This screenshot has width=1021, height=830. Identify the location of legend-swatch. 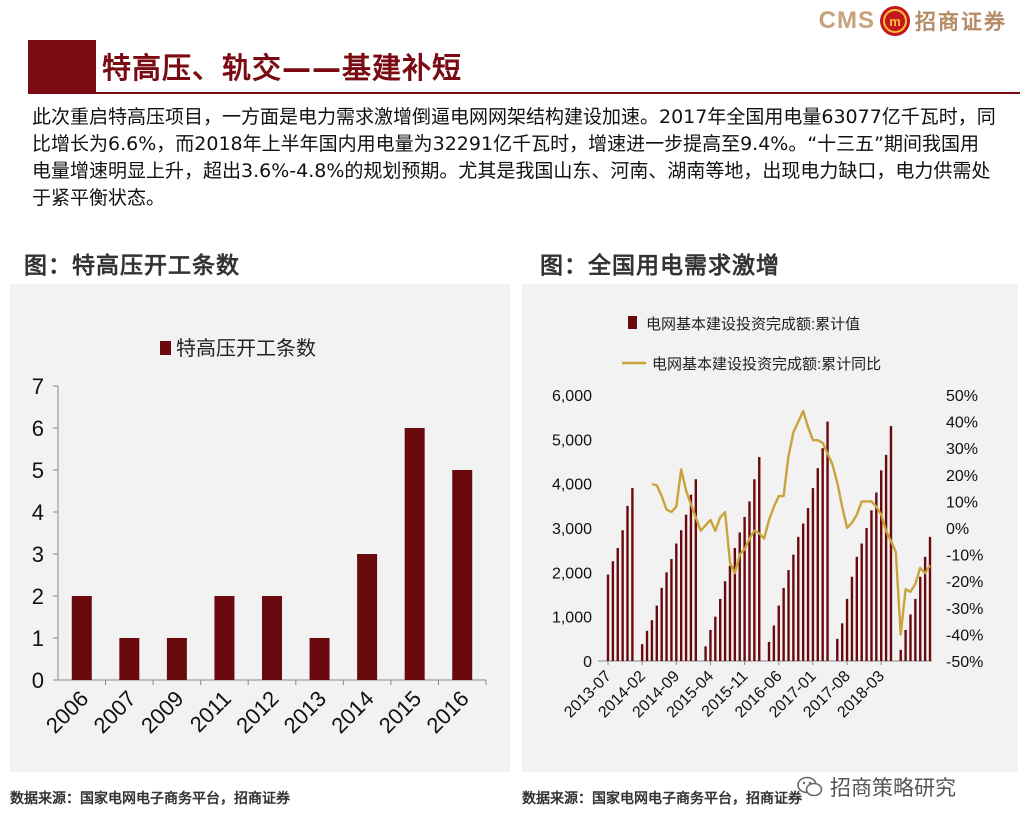
(165, 348).